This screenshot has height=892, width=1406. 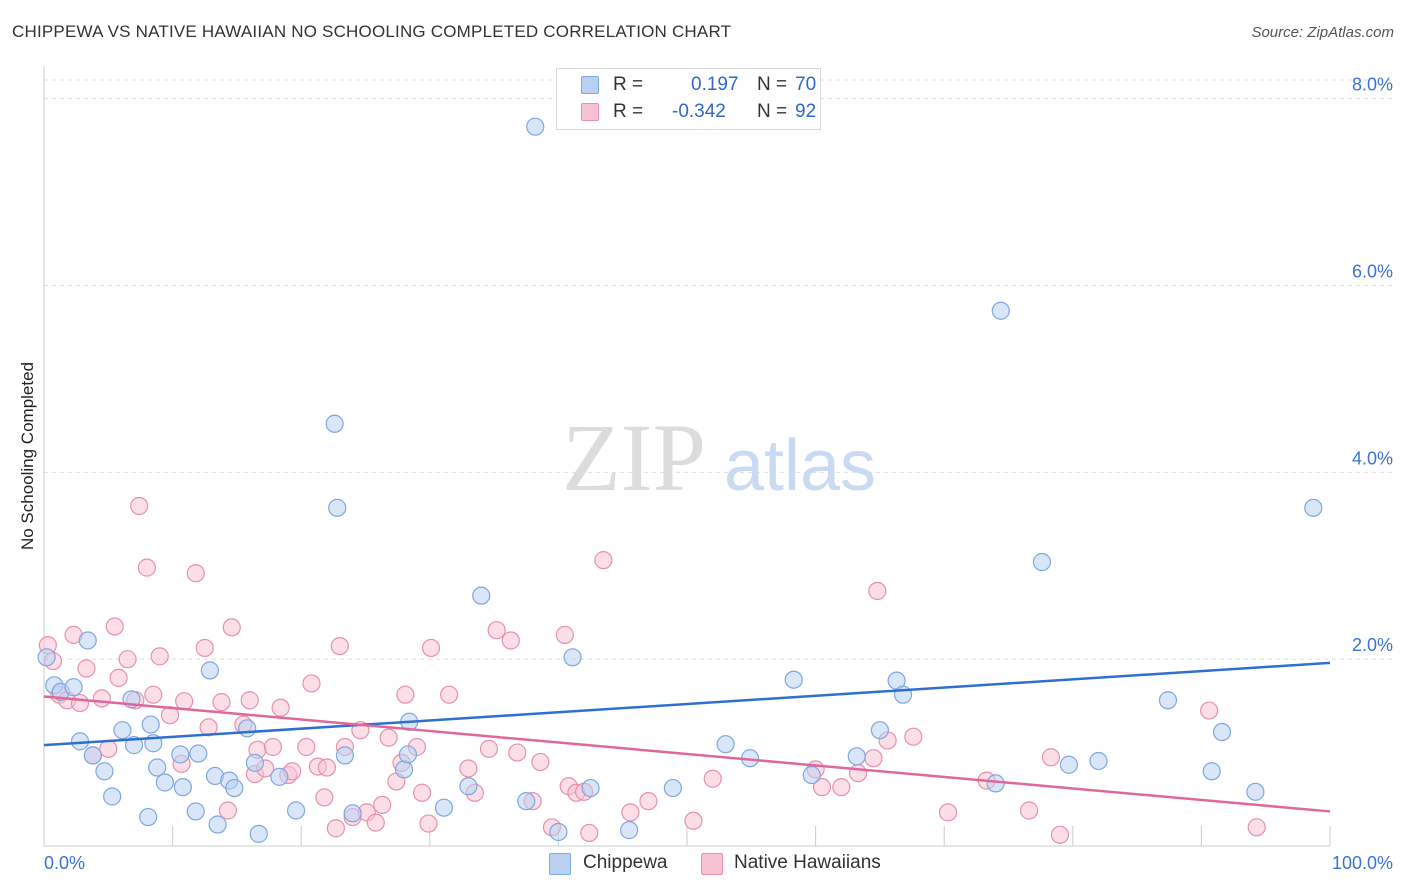 I want to click on chippewa-trend-line, so click(x=687, y=704).